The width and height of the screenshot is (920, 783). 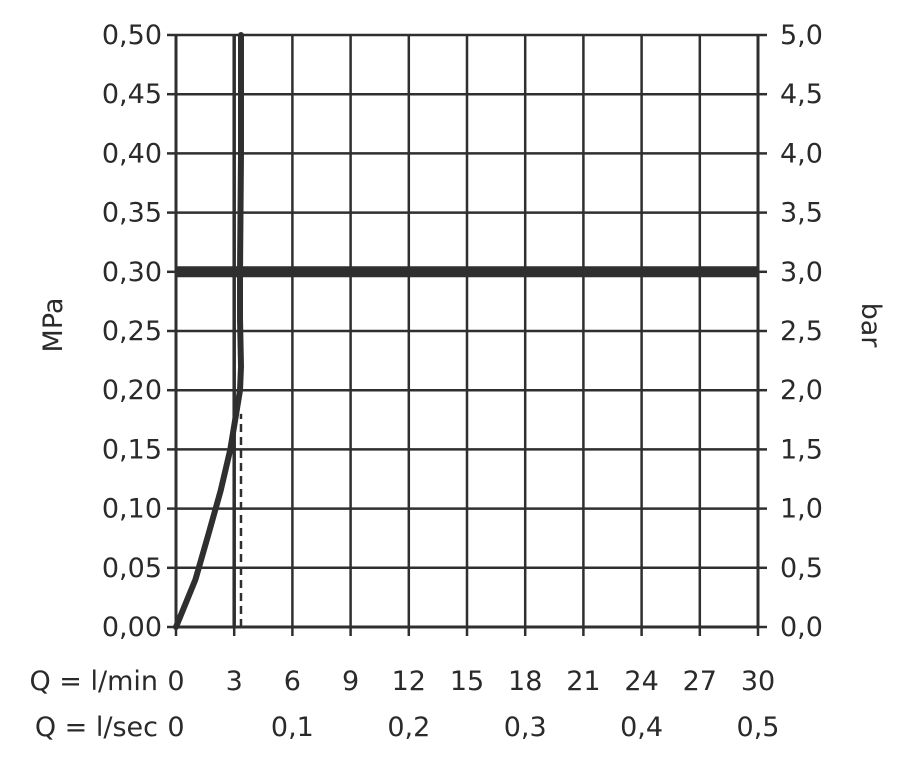 What do you see at coordinates (132, 35) in the screenshot?
I see `y-left-tick-label: 0,50` at bounding box center [132, 35].